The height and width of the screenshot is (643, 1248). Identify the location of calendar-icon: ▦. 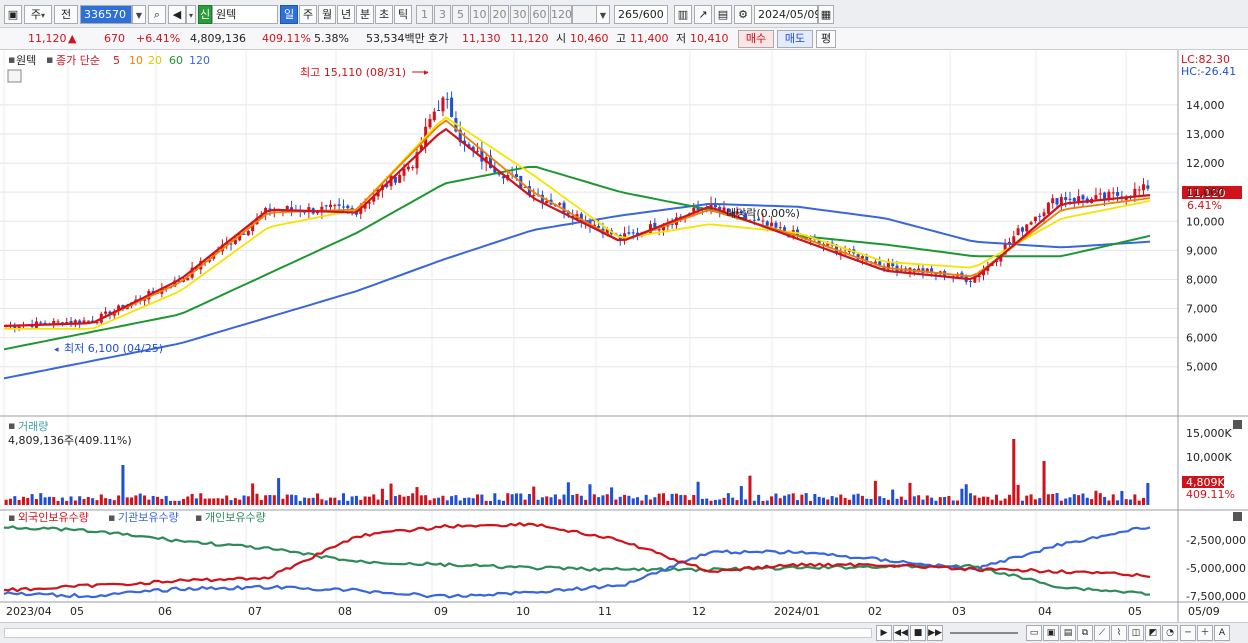
(826, 14).